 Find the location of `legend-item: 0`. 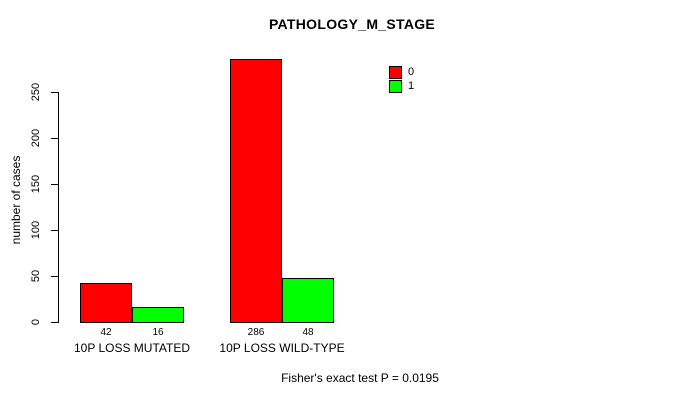

legend-item: 0 is located at coordinates (401, 72).